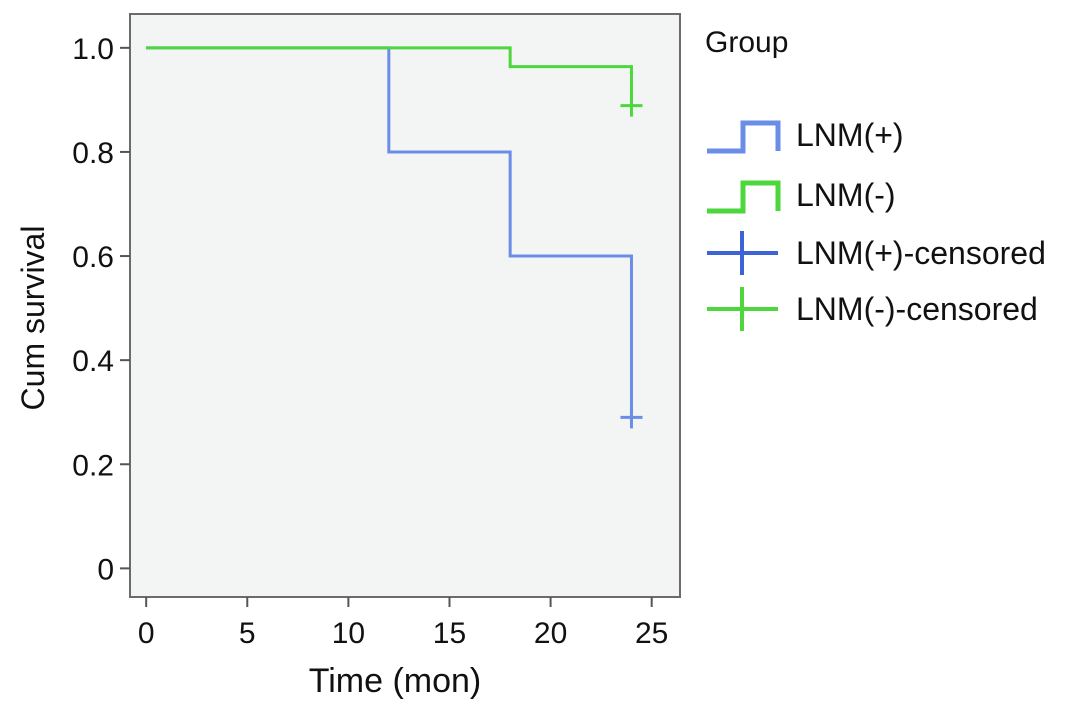  What do you see at coordinates (631, 417) in the screenshot?
I see `censor-mark-lnm-pos` at bounding box center [631, 417].